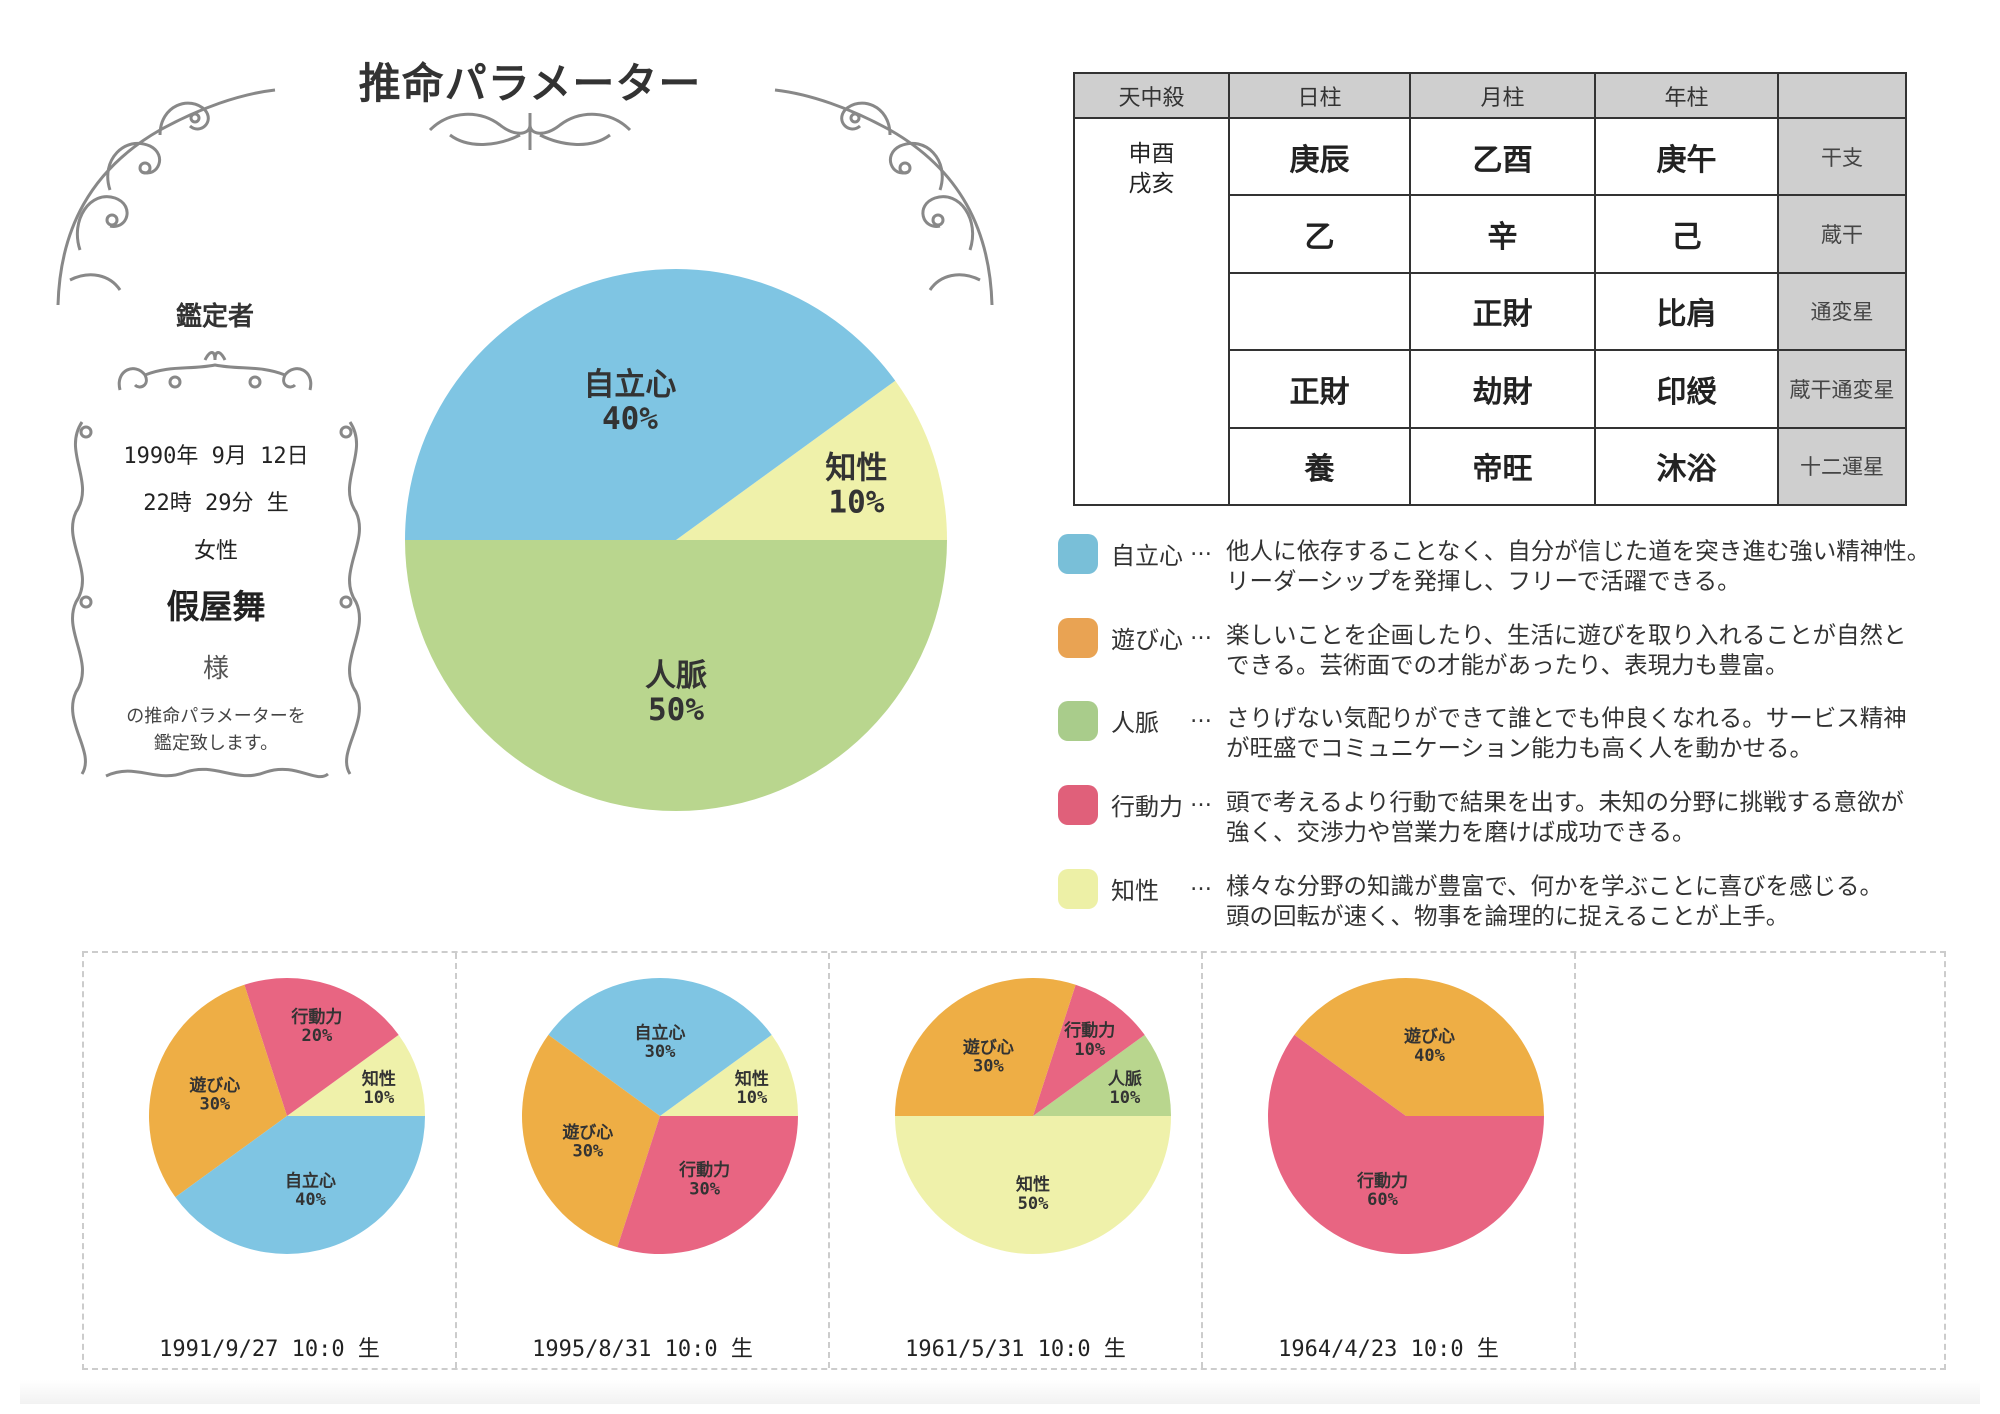 Image resolution: width=2000 pixels, height=1414 pixels. What do you see at coordinates (530, 83) in the screenshot?
I see `page-title: 推命パラメーター` at bounding box center [530, 83].